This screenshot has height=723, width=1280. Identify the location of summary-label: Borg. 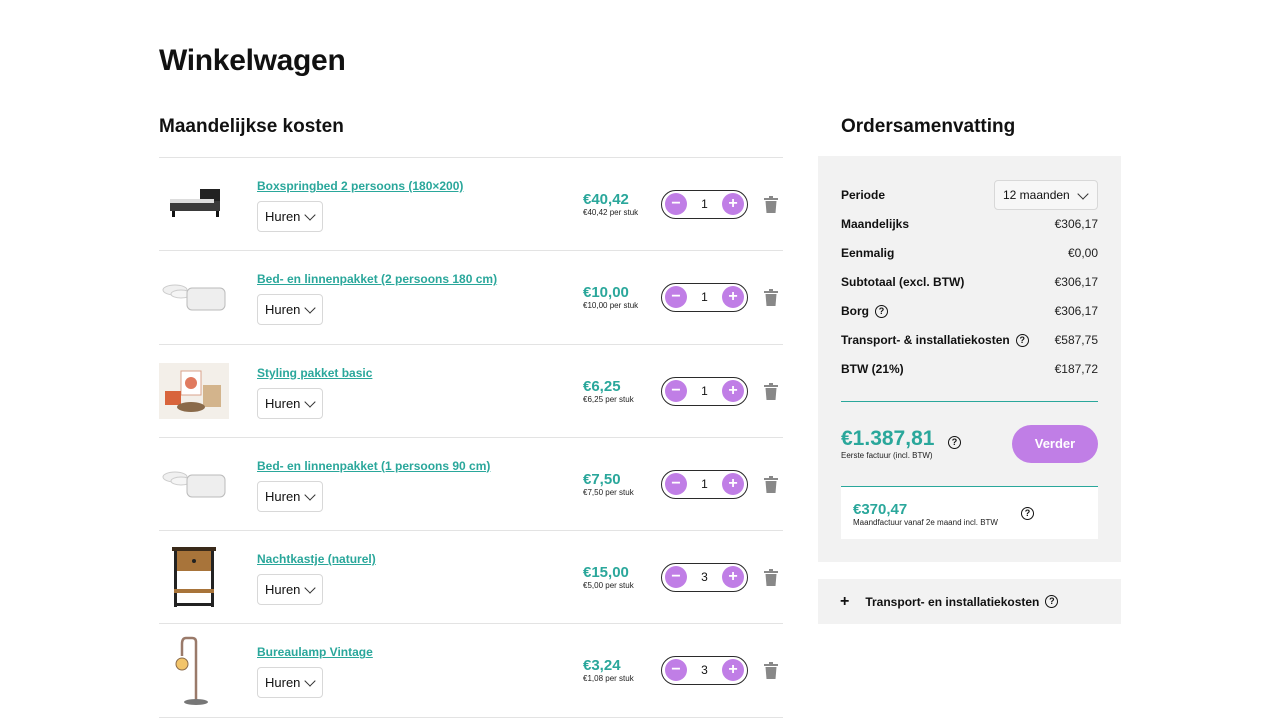
(855, 311).